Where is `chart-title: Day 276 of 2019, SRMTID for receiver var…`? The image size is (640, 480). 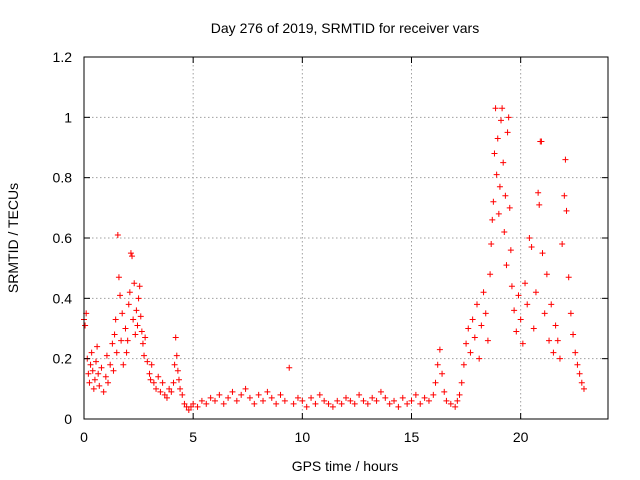 chart-title: Day 276 of 2019, SRMTID for receiver var… is located at coordinates (345, 28).